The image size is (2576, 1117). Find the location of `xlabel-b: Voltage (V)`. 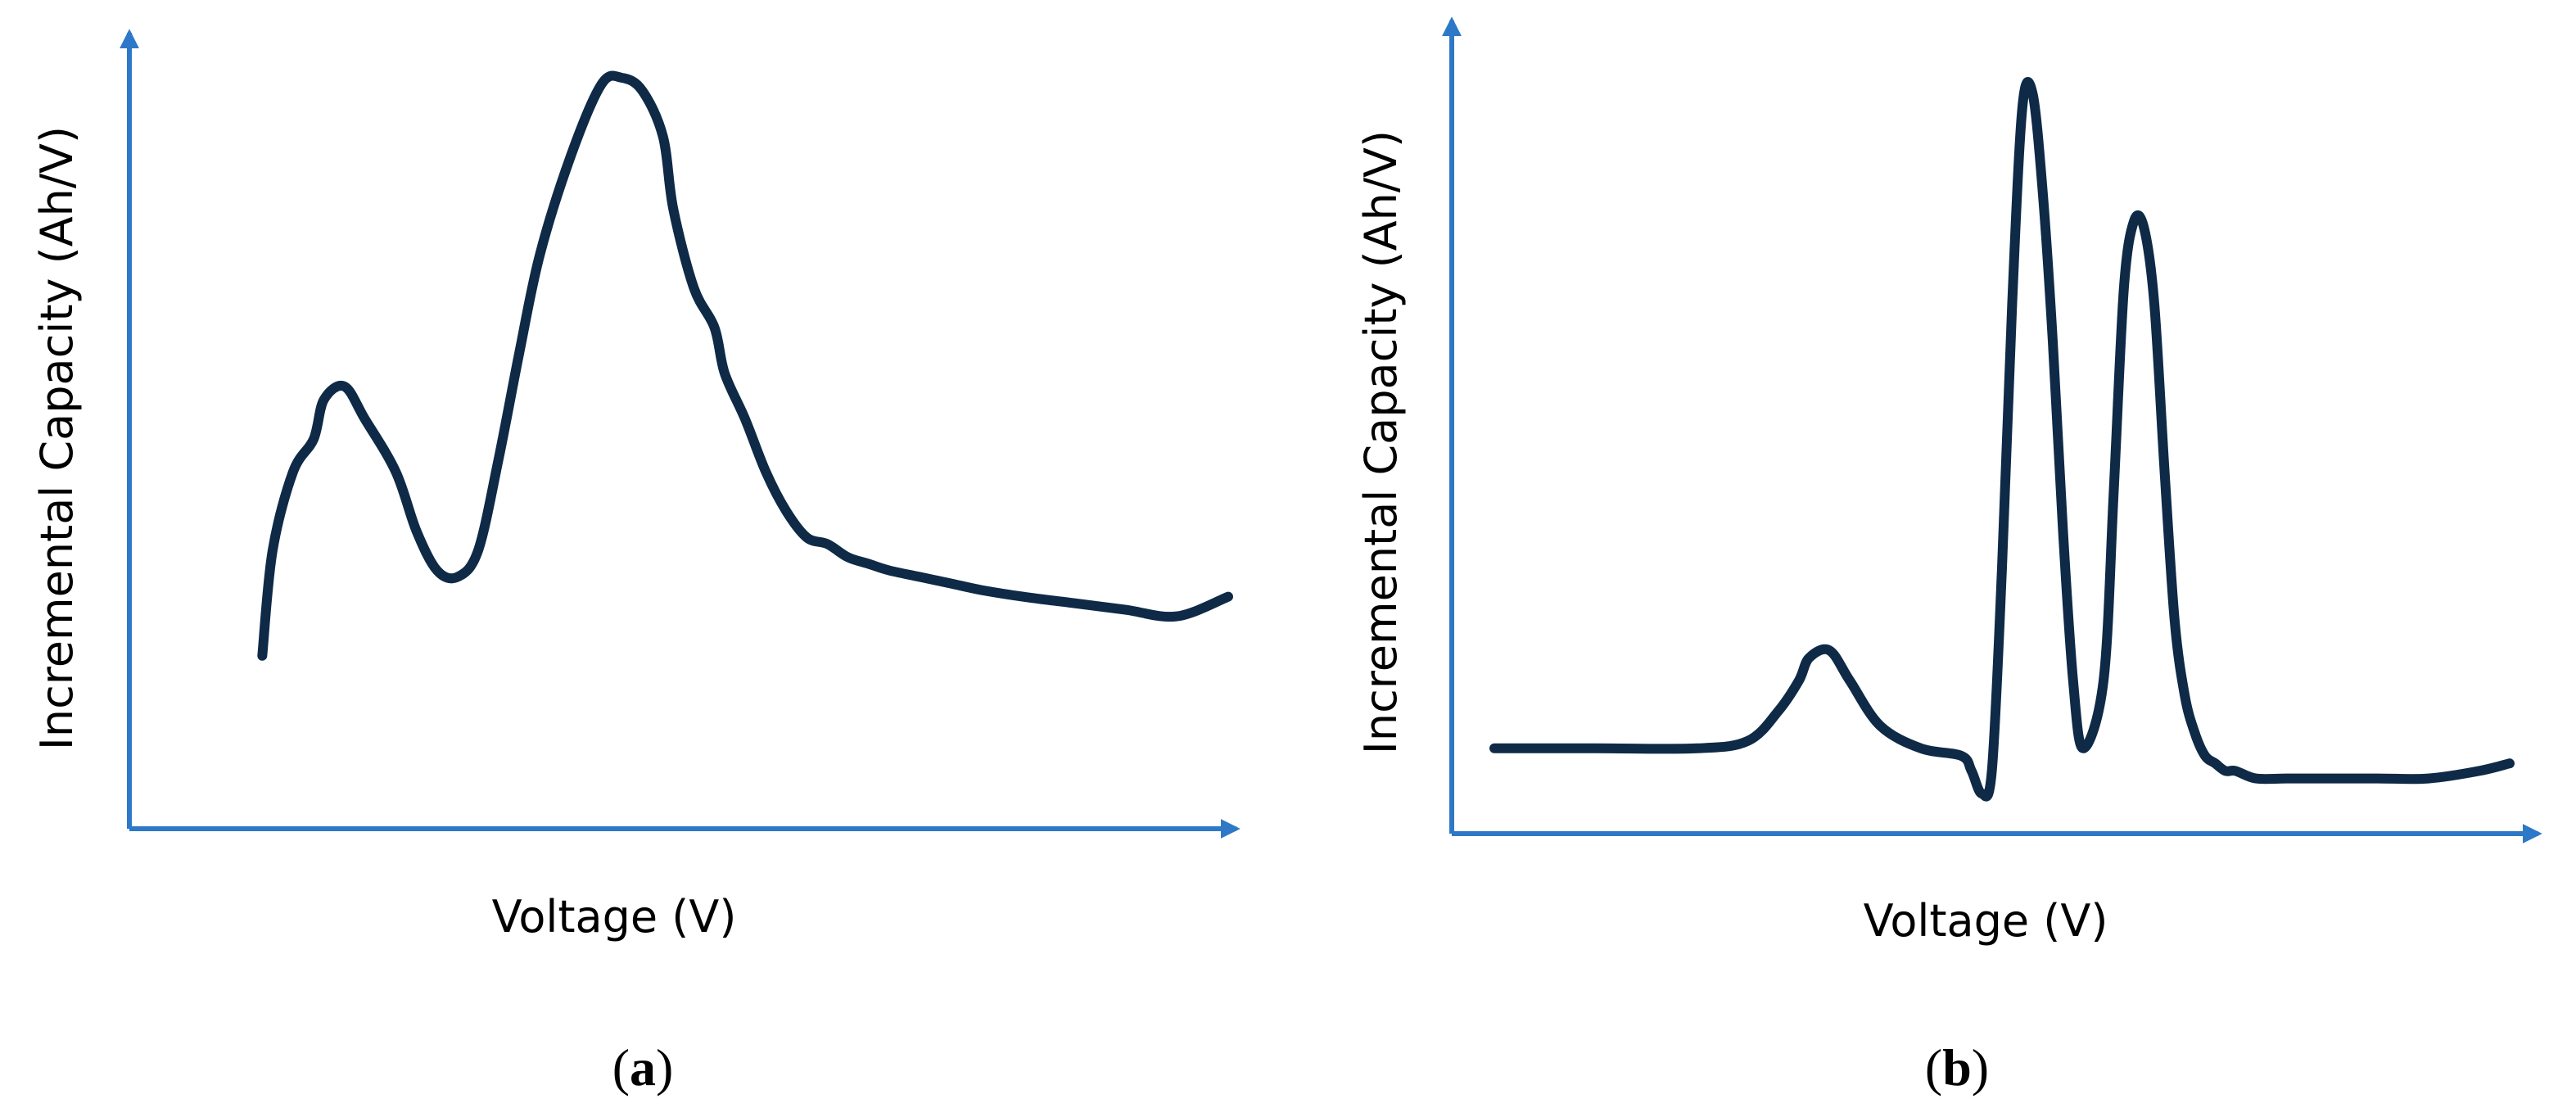

xlabel-b: Voltage (V) is located at coordinates (1986, 921).